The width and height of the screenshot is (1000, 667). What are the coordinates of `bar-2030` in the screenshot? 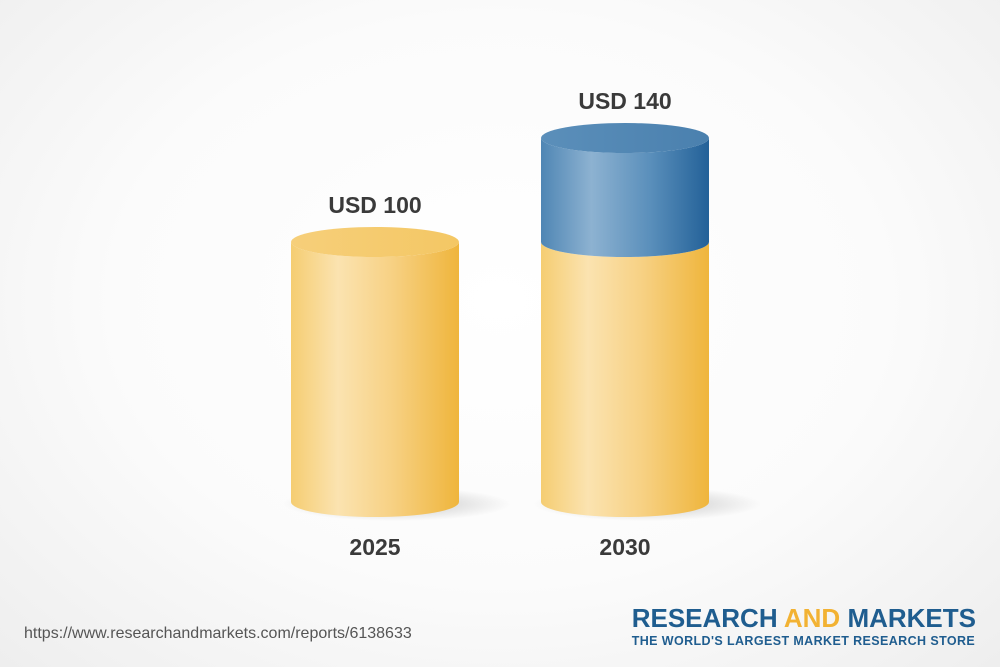 It's located at (647, 322).